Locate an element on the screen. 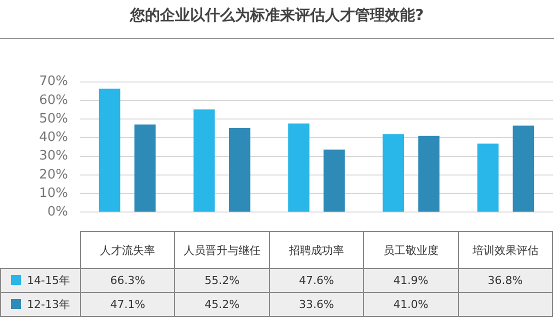 Image resolution: width=554 pixels, height=330 pixels. data-label: 47.1% is located at coordinates (127, 304).